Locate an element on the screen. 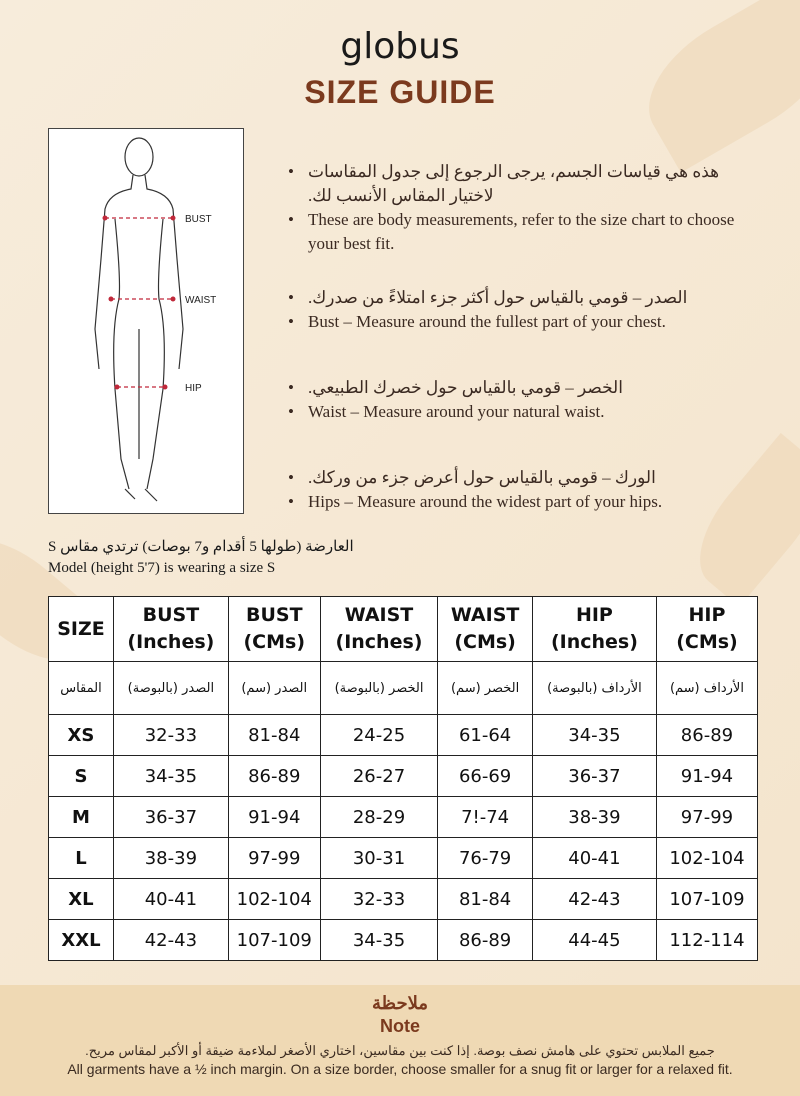 The width and height of the screenshot is (800, 1096). size-cell: XXL is located at coordinates (81, 940).